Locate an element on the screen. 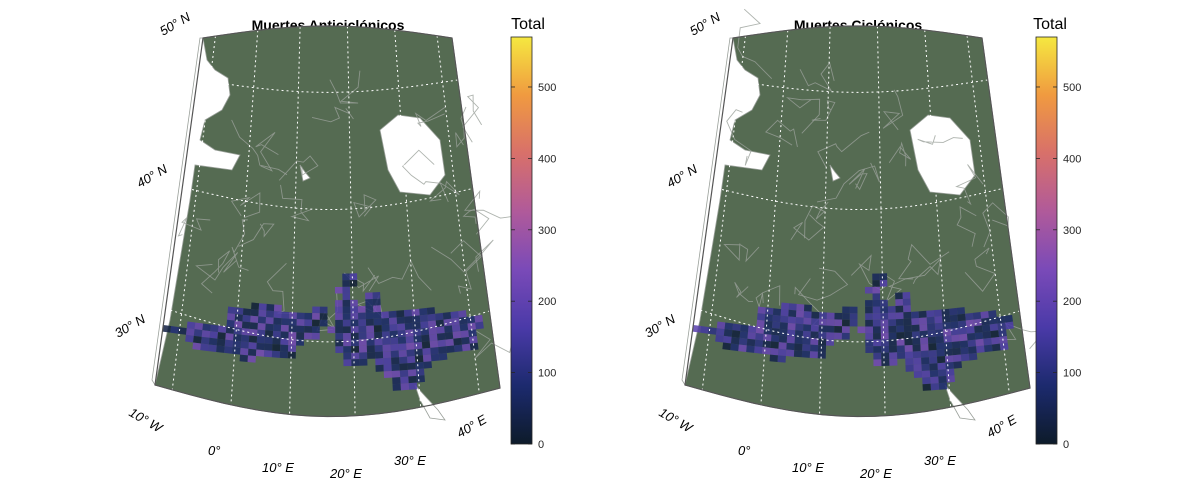 This screenshot has height=500, width=1200. lon-label: 0° is located at coordinates (214, 450).